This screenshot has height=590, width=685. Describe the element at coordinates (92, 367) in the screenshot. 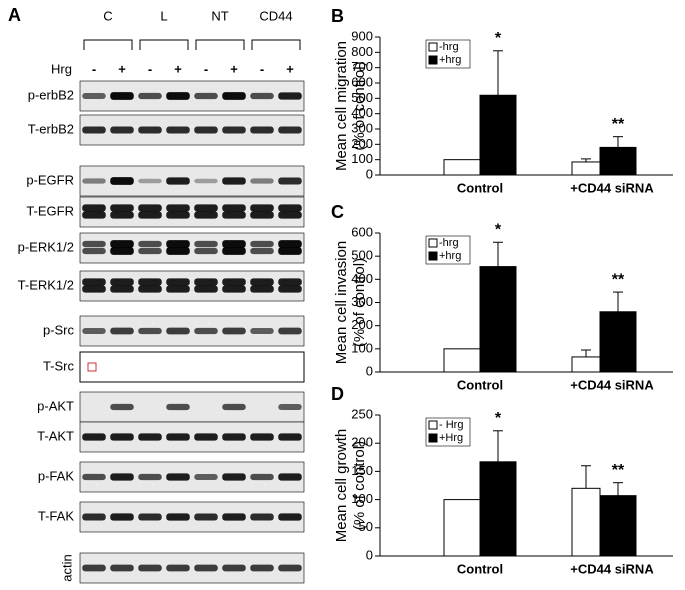

I see `broken-image` at that location.